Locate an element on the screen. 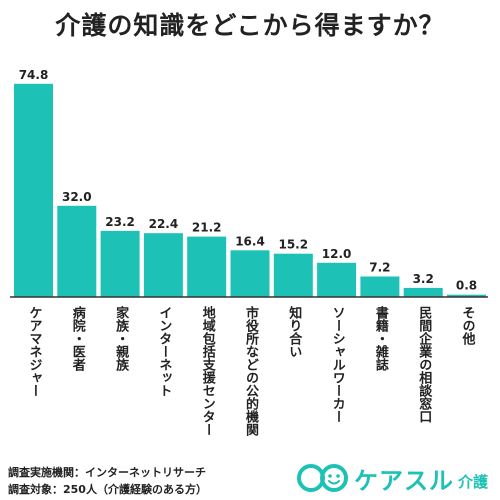 The height and width of the screenshot is (500, 500). survey-target: 調査対象：250人（介護経験のある方） is located at coordinates (107, 489).